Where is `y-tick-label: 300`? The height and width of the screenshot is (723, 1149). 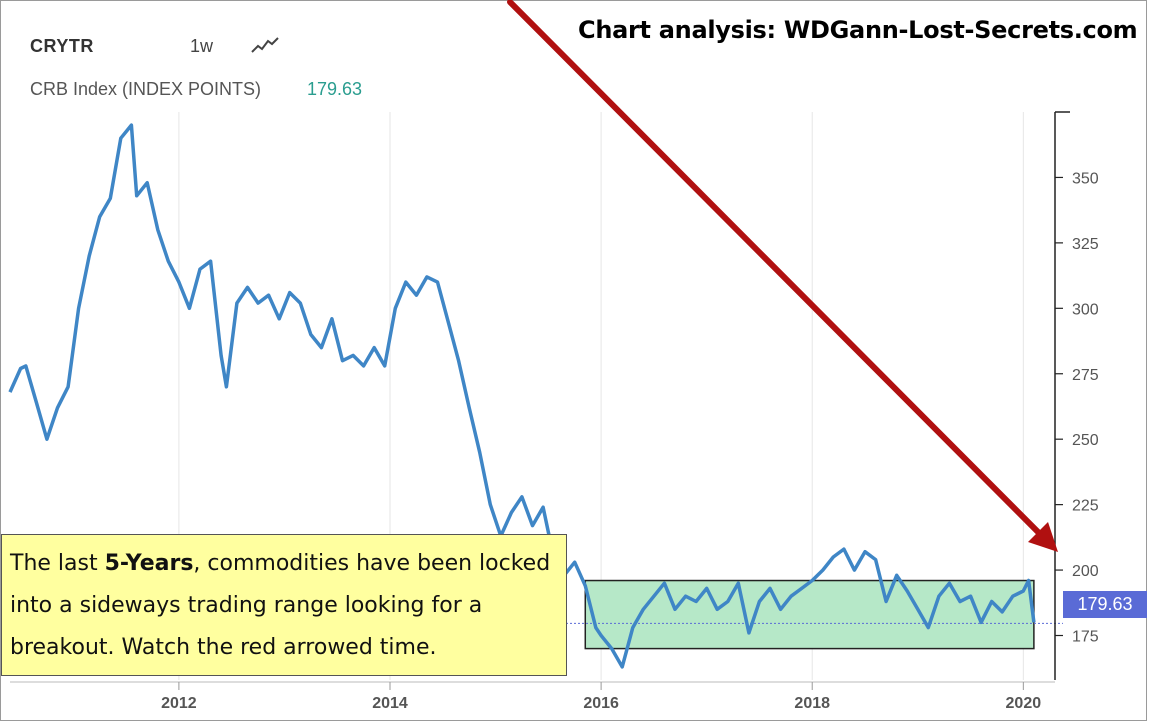
y-tick-label: 300 is located at coordinates (1085, 309).